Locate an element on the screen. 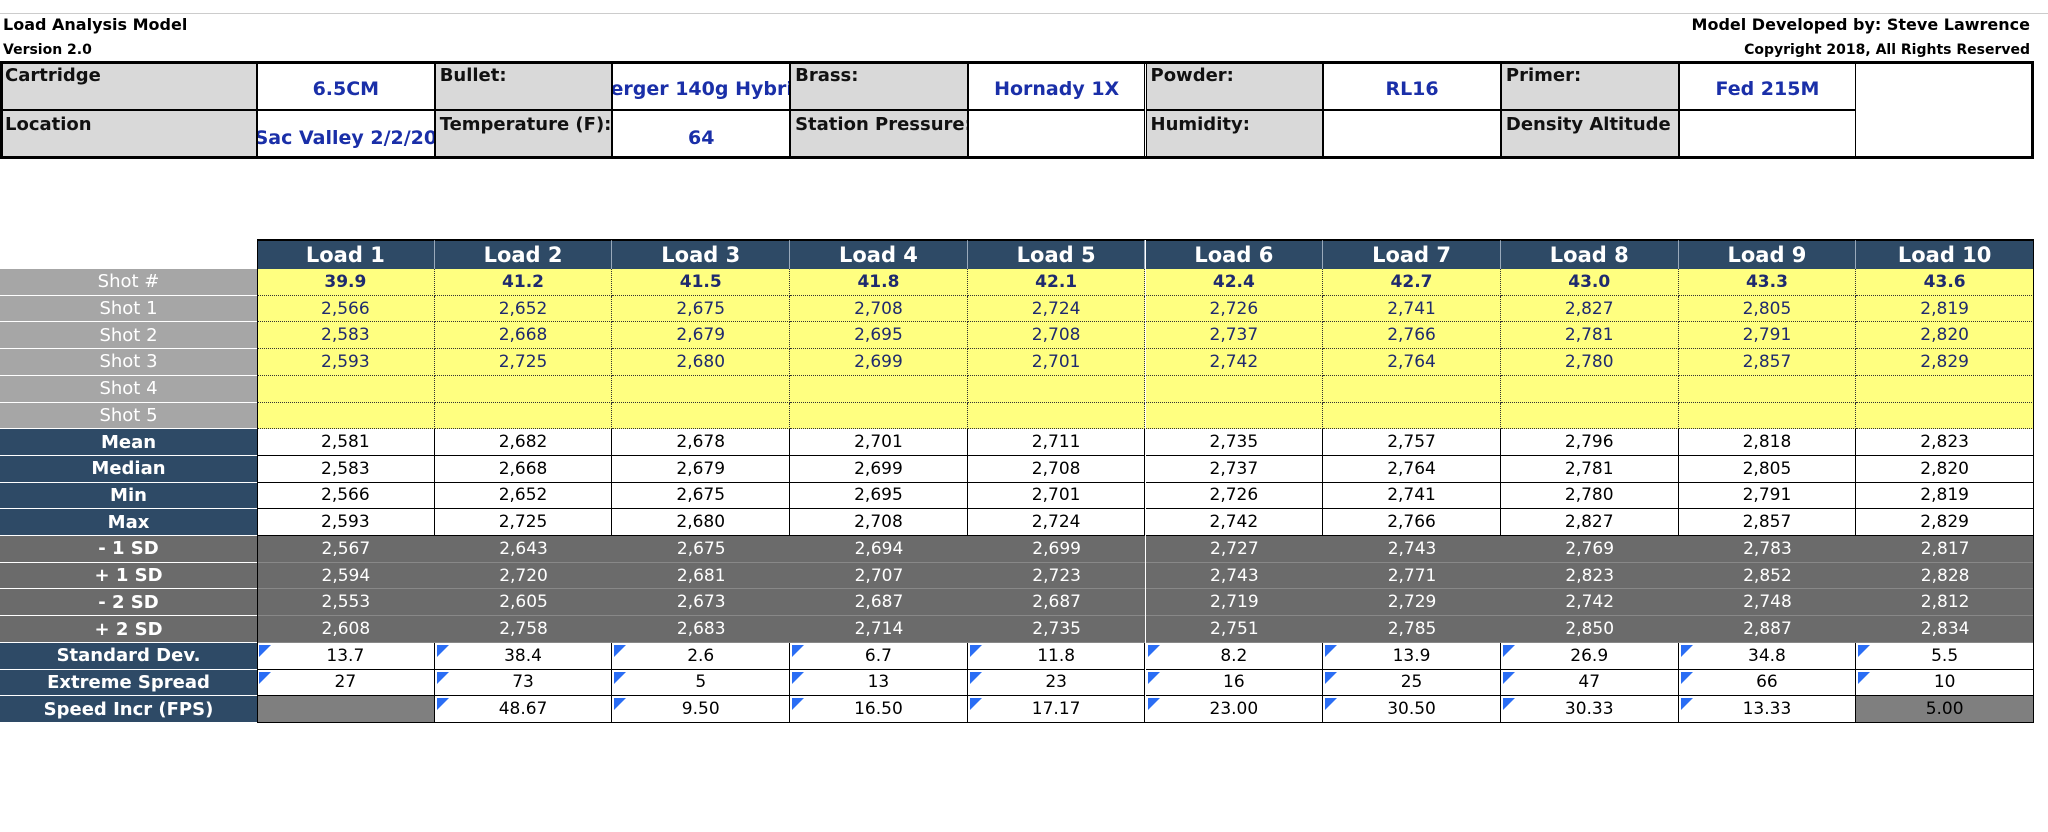 The width and height of the screenshot is (2048, 832). data-cell: 43.3 is located at coordinates (1767, 282).